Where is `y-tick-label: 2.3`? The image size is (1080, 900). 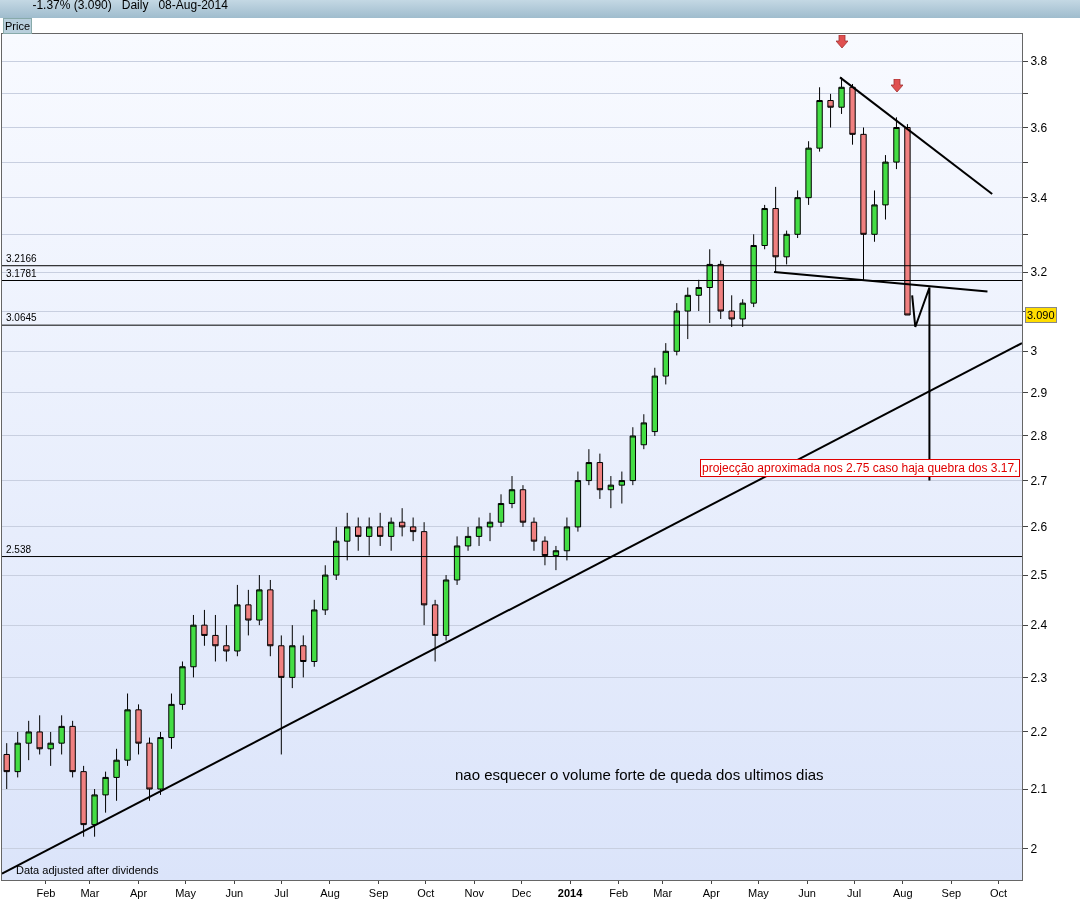
y-tick-label: 2.3 is located at coordinates (1039, 677).